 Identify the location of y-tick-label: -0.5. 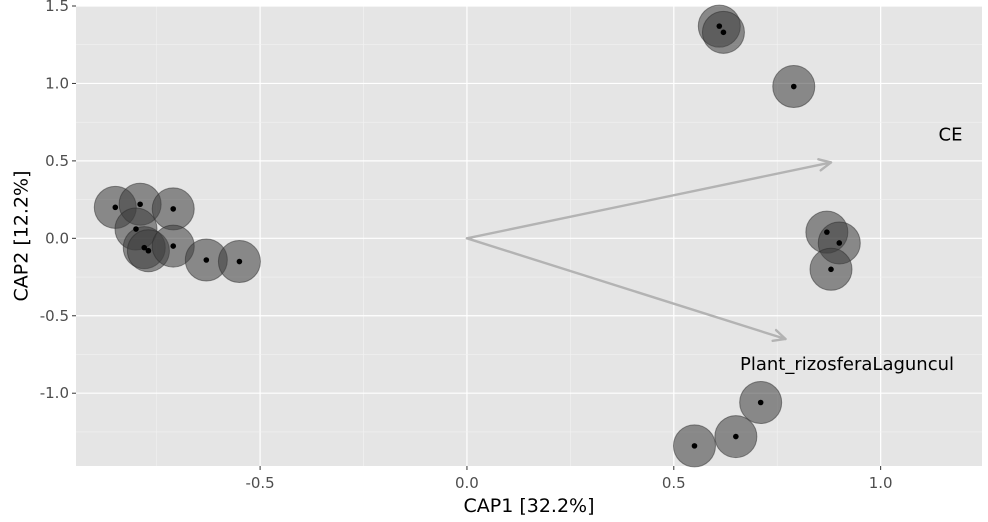
(54, 316).